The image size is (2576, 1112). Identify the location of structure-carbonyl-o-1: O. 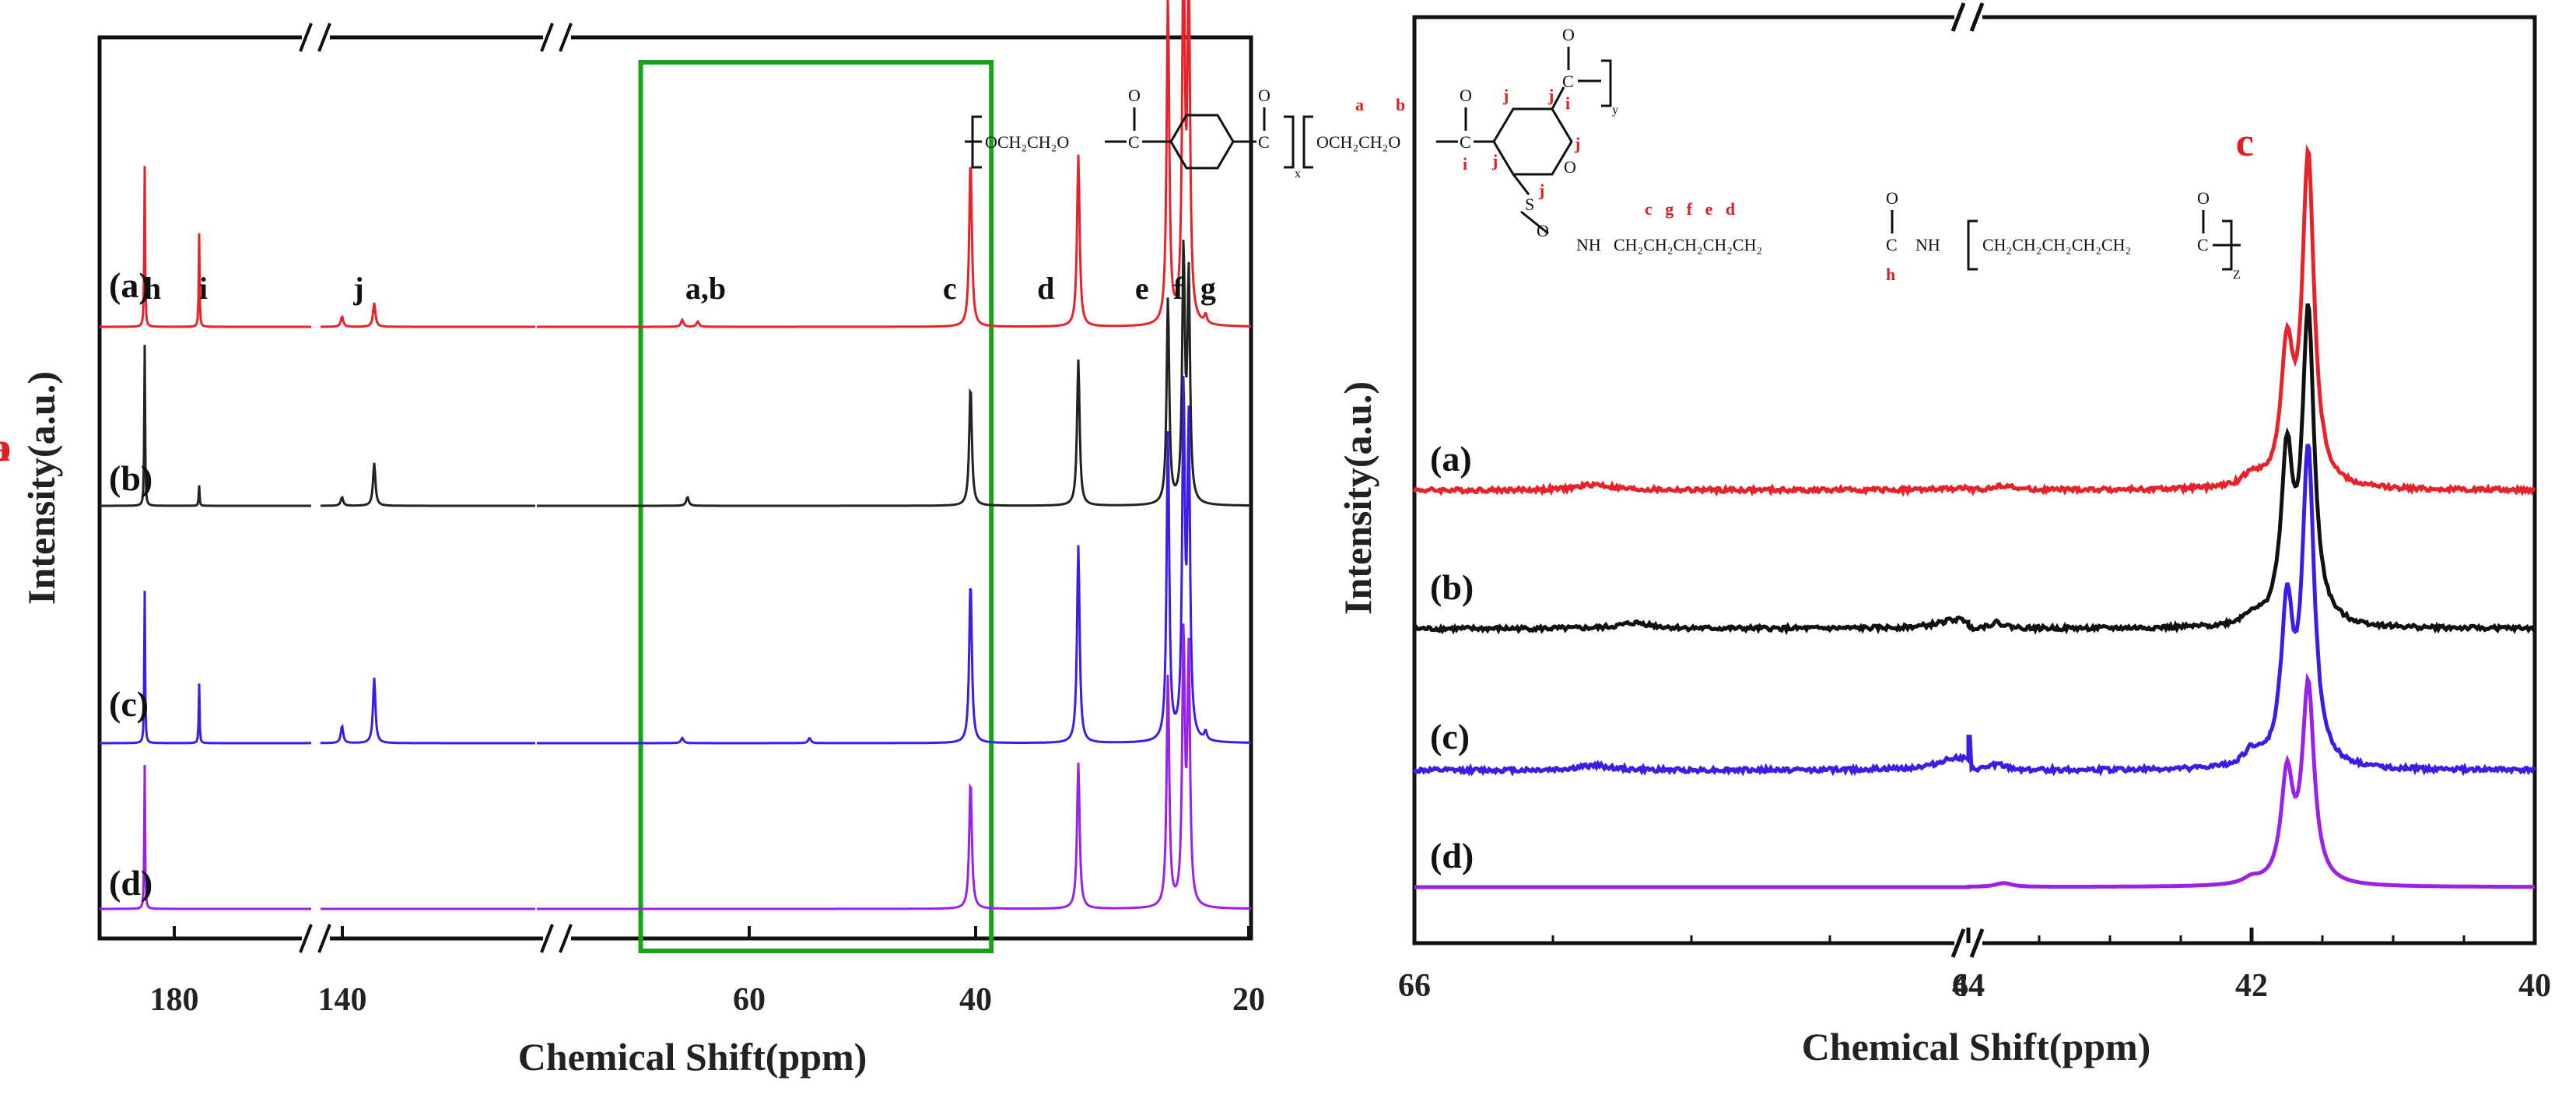
(1135, 95).